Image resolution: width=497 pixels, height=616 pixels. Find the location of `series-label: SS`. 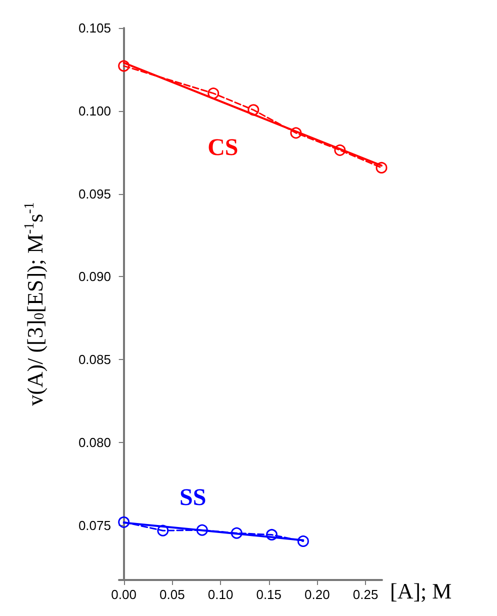

series-label: SS is located at coordinates (192, 498).